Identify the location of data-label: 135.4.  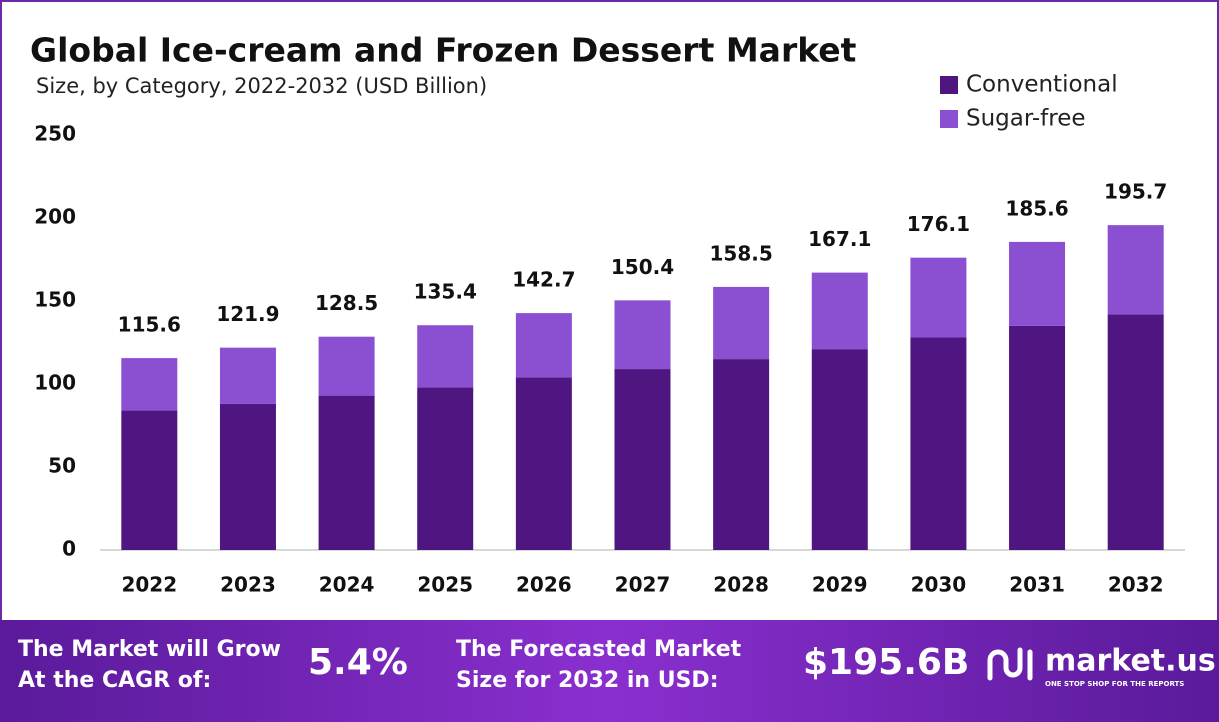
(445, 292).